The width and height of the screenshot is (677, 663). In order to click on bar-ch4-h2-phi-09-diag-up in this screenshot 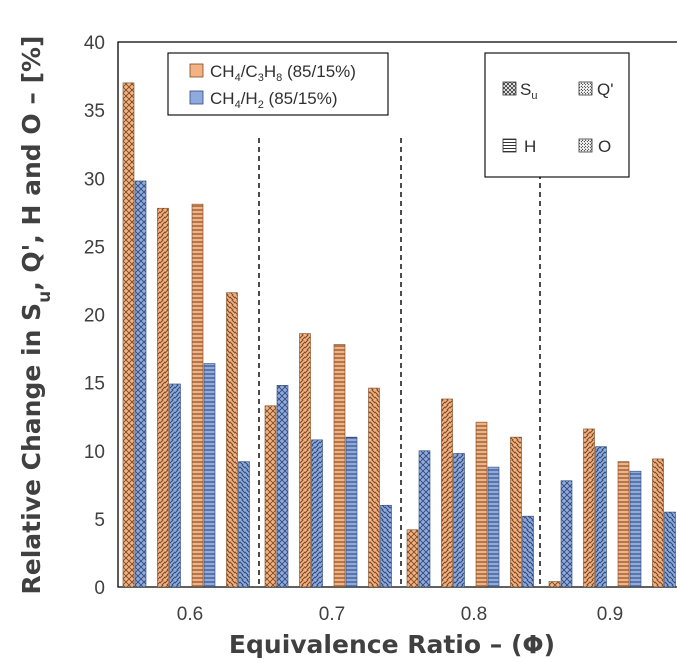, I will do `click(670, 549)`.